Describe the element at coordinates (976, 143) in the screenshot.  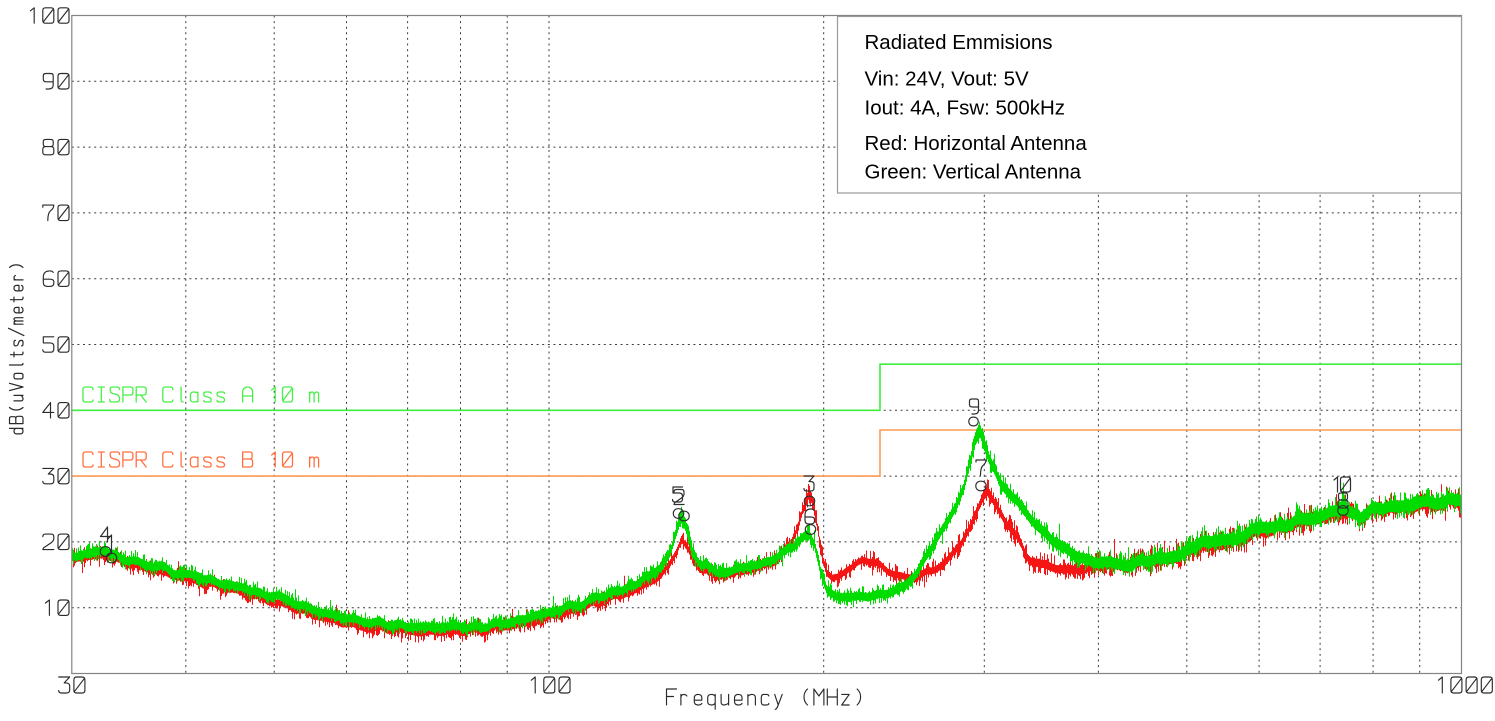
I see `svg-text: Red: Horizontal Antenna` at that location.